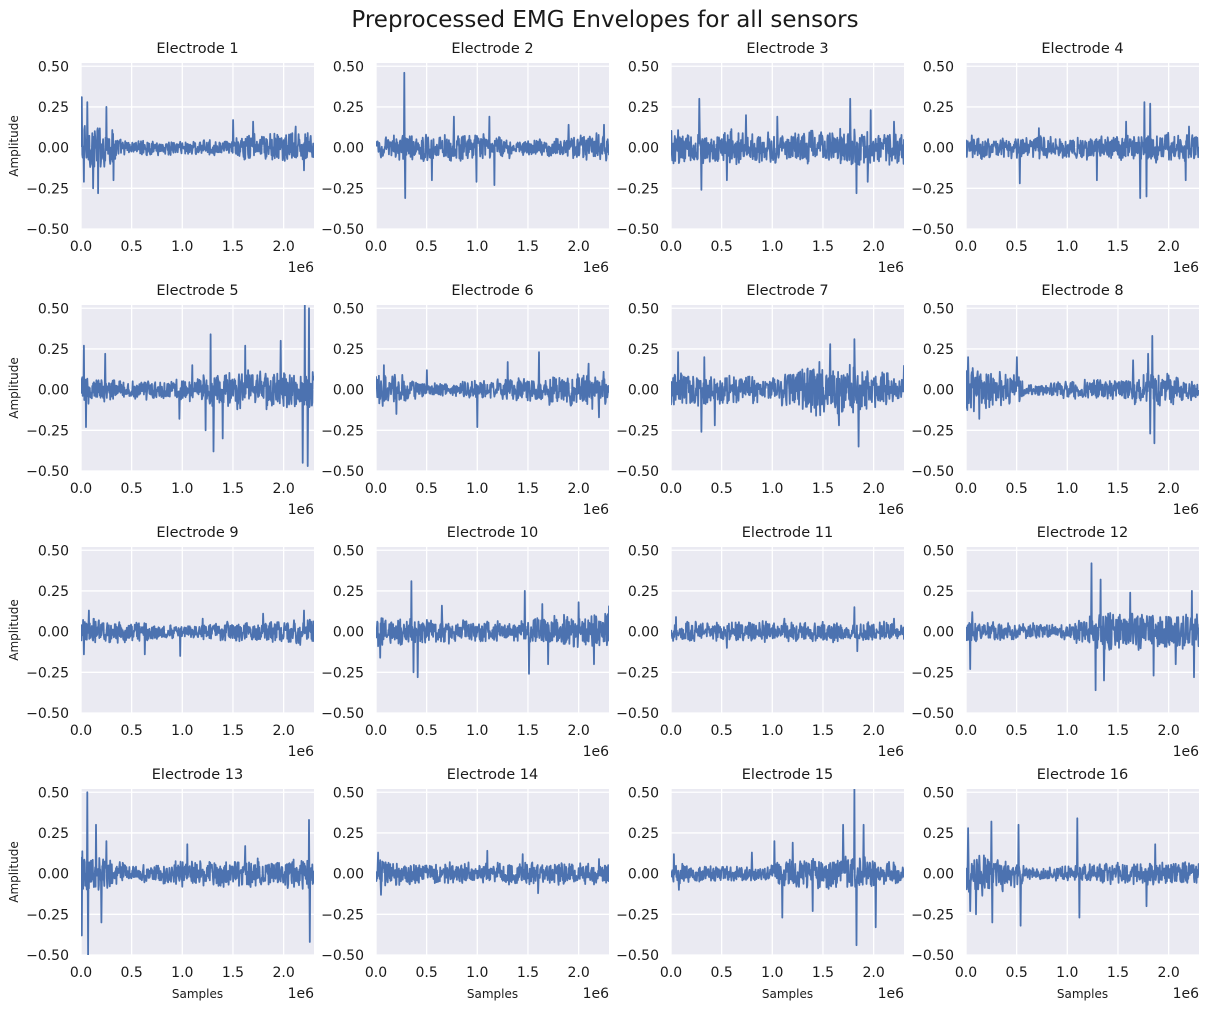  Describe the element at coordinates (492, 49) in the screenshot. I see `panel-title: Electrode 2` at that location.